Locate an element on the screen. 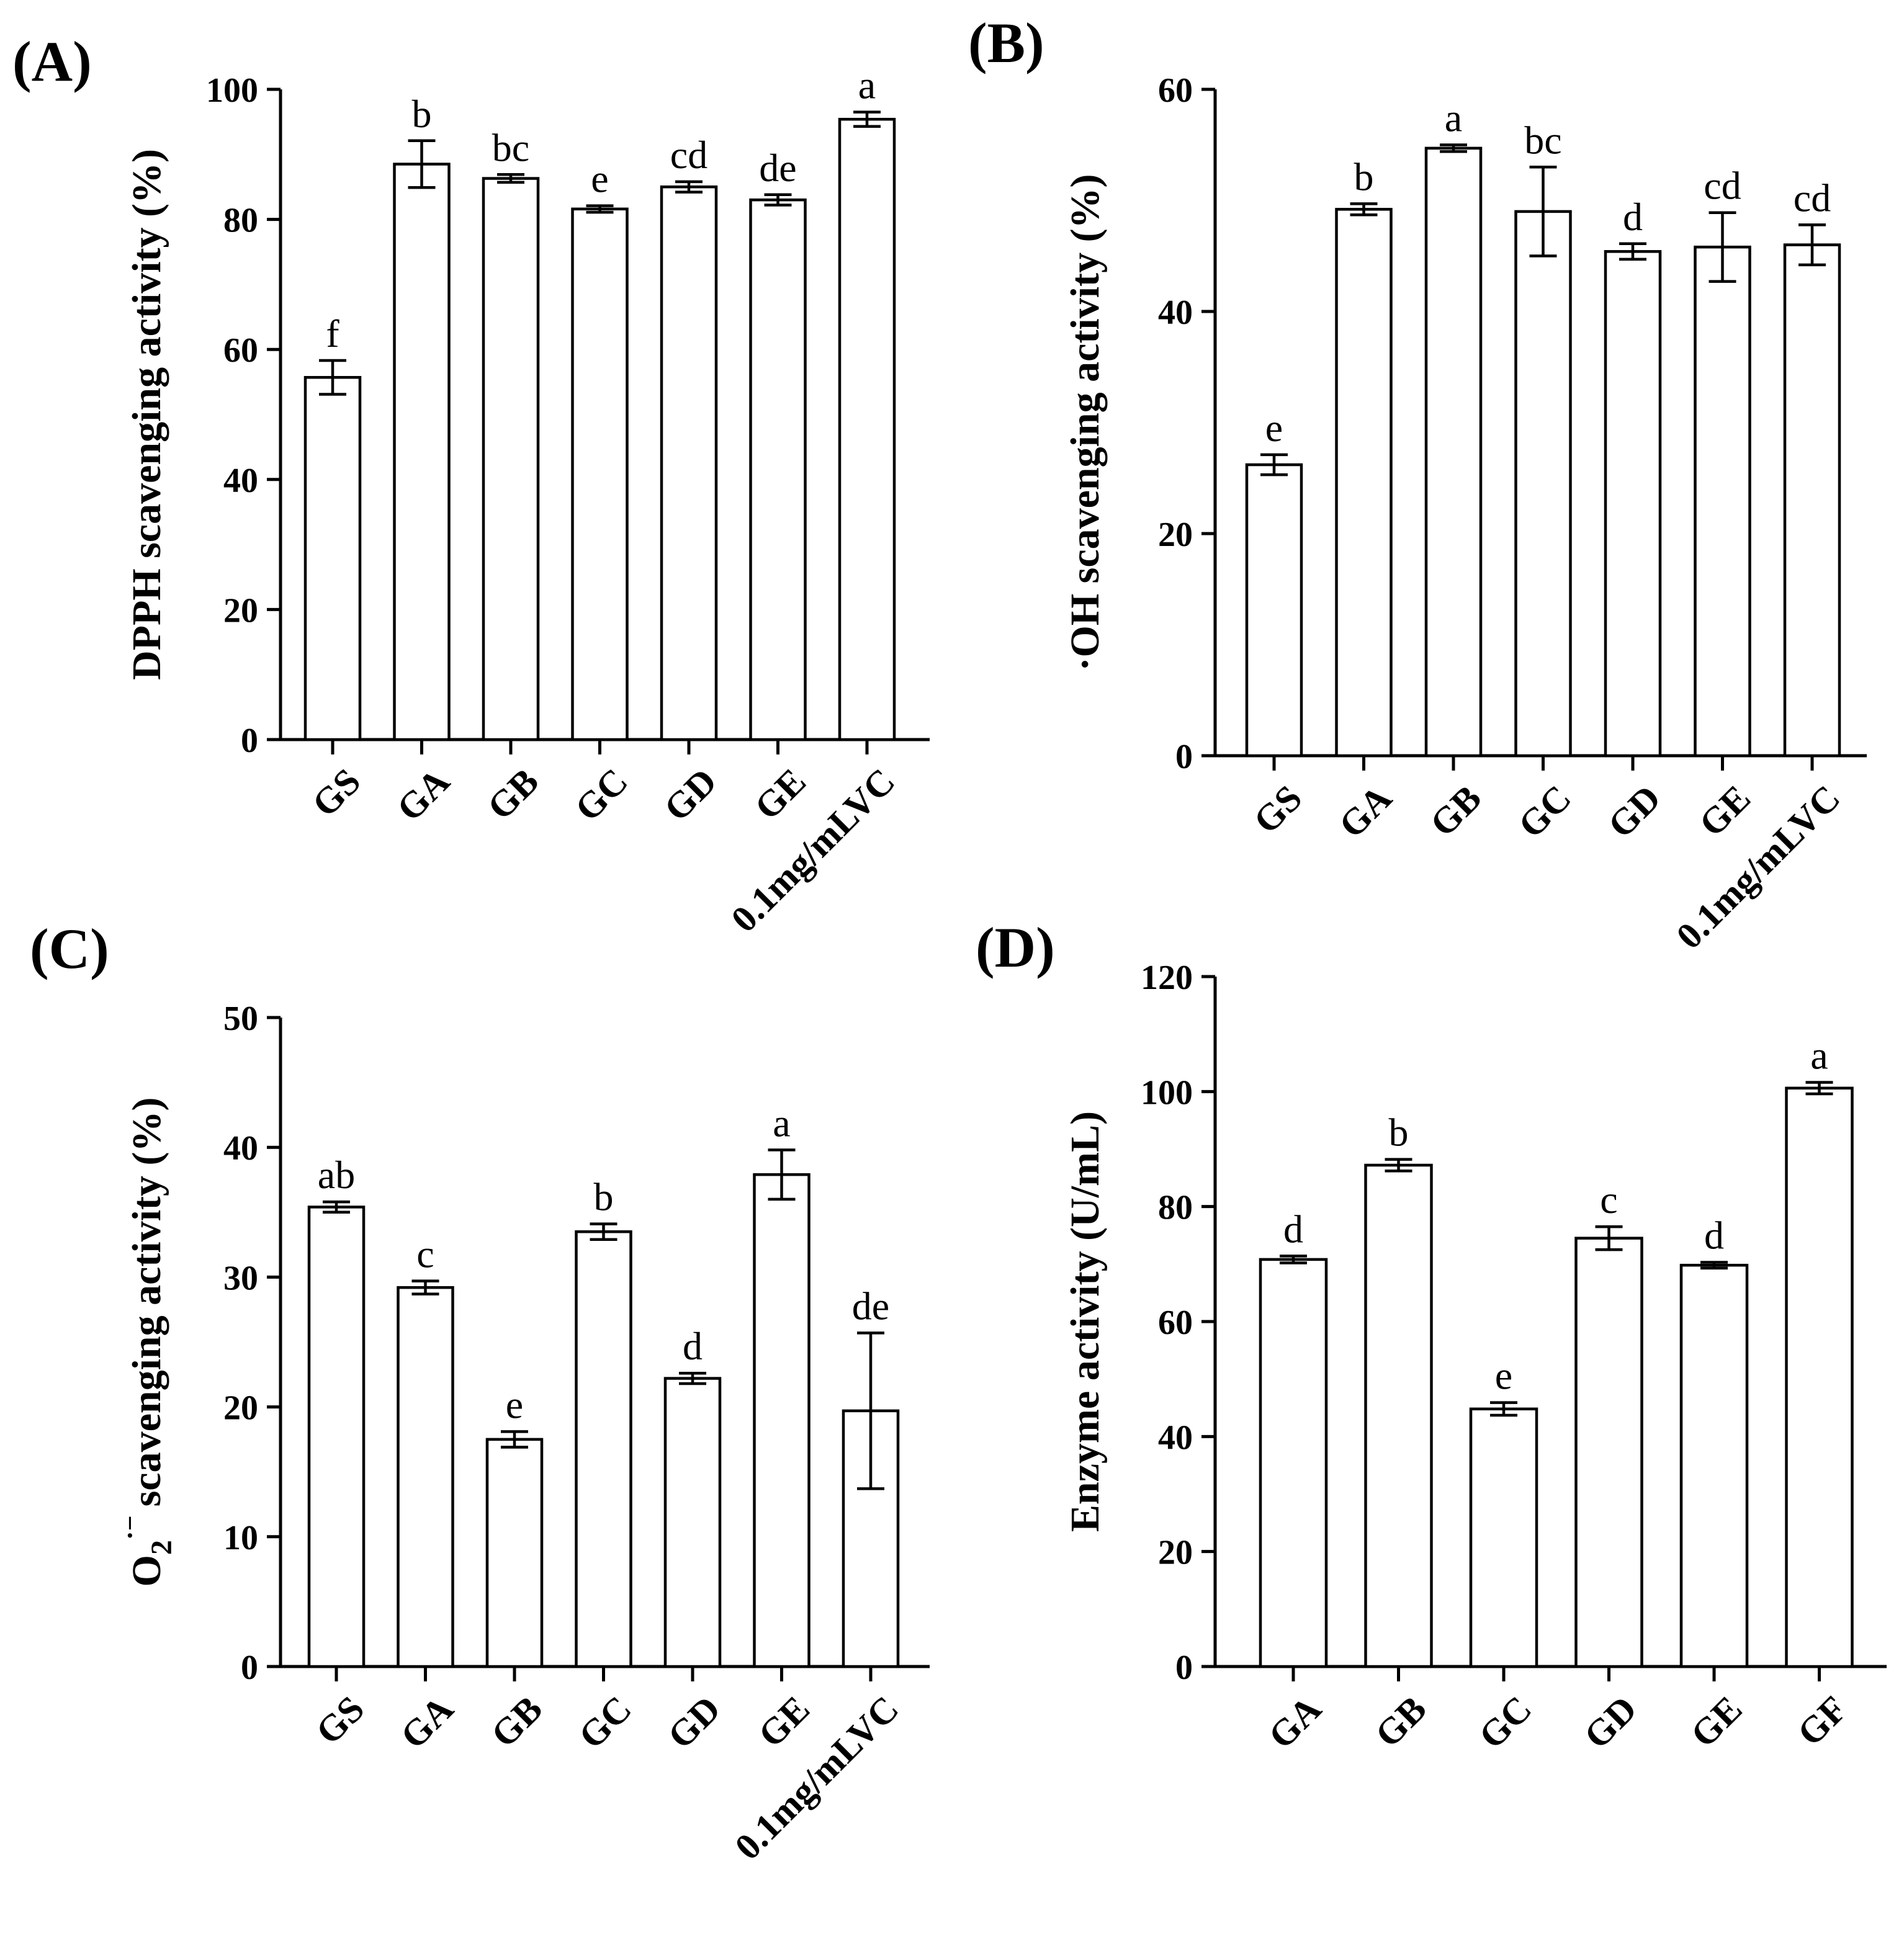 This screenshot has width=1904, height=1942. panel-label: (A) is located at coordinates (52, 61).